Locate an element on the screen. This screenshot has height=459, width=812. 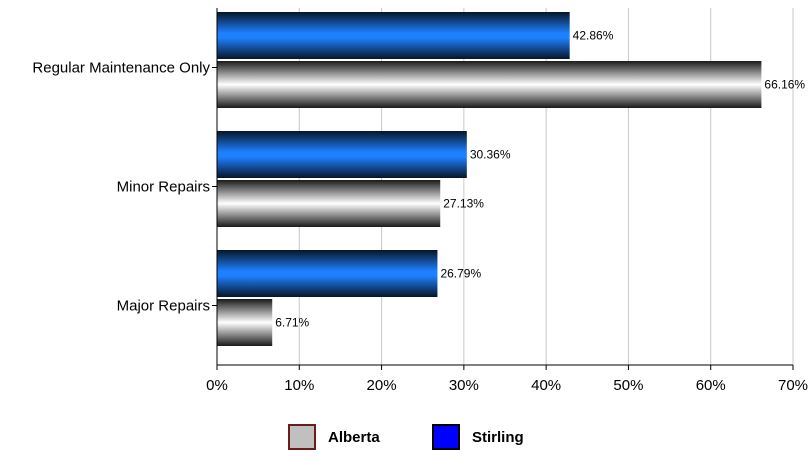
legend-item-alberta: Alberta is located at coordinates (334, 437).